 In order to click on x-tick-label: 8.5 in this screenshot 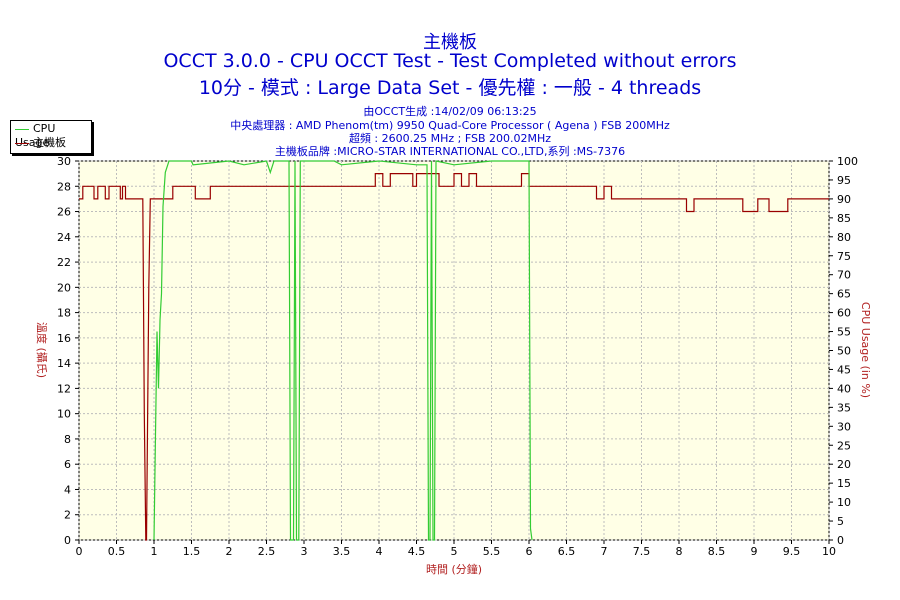, I will do `click(717, 551)`.